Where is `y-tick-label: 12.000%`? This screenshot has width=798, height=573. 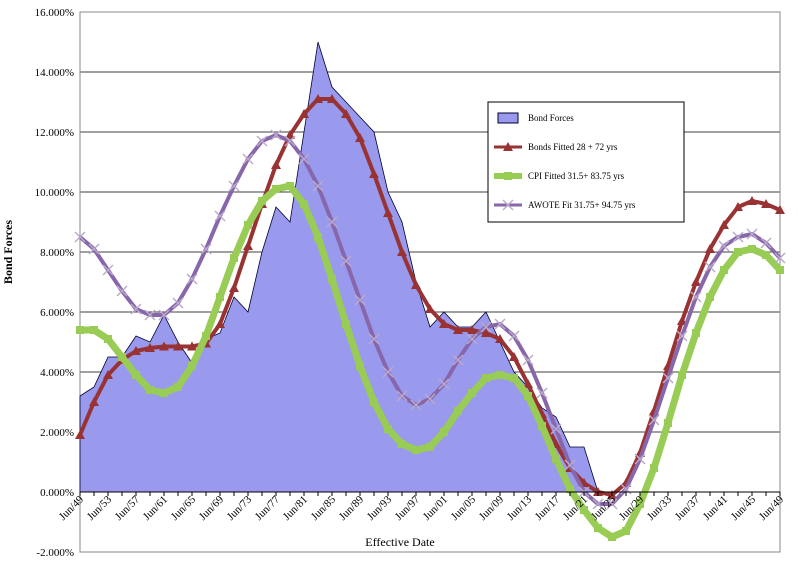 y-tick-label: 12.000% is located at coordinates (54, 133).